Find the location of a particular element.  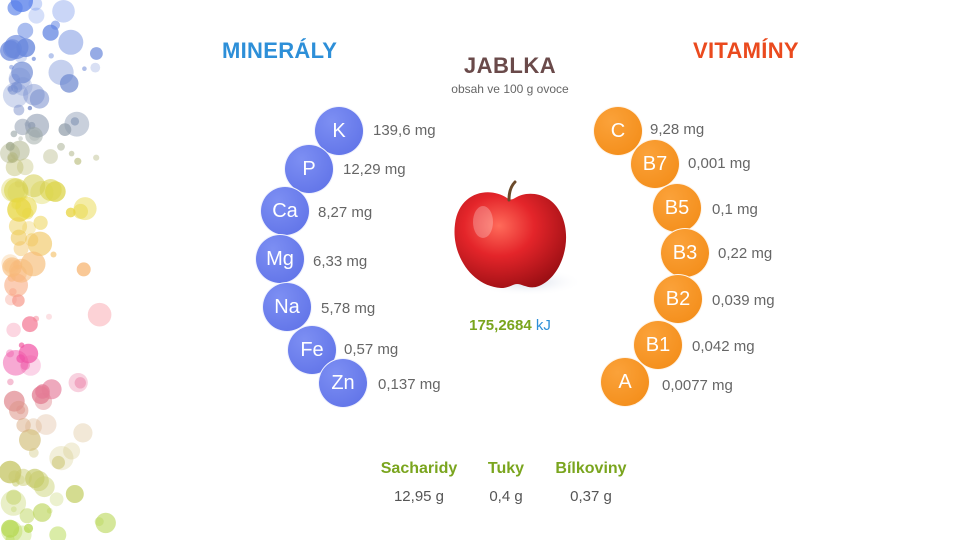

macro-label-sacharidy: Sacharidy is located at coordinates (419, 468).